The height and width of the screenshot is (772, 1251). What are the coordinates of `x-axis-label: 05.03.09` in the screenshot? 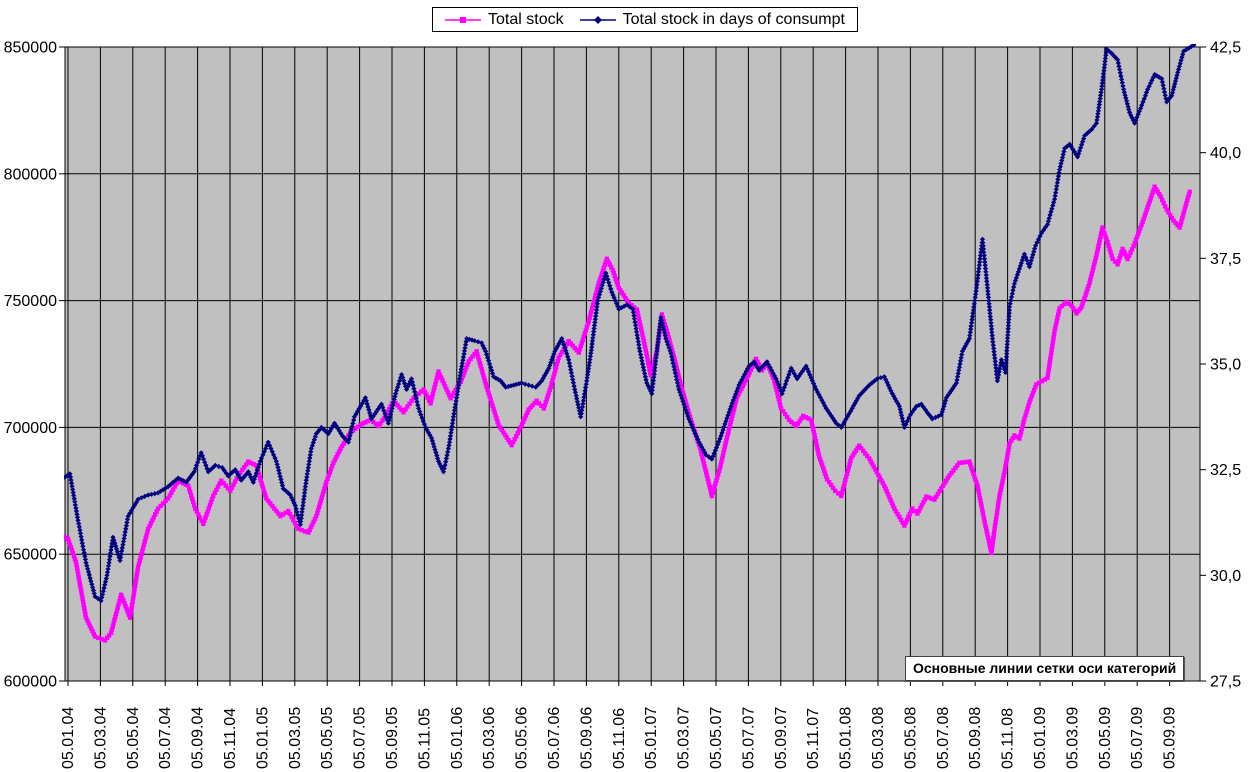 It's located at (1072, 738).